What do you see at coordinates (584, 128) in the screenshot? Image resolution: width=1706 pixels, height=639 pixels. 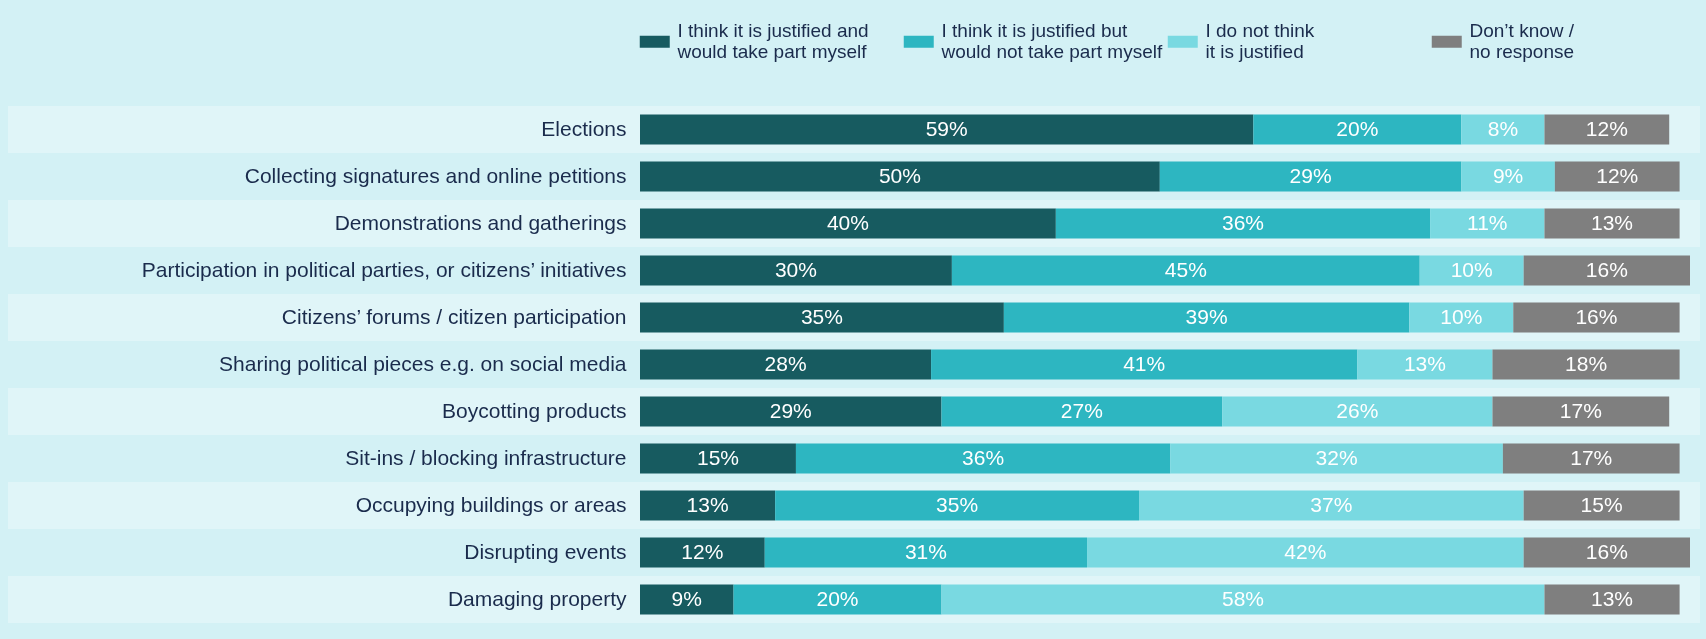 I see `y-tick-label: Elections` at bounding box center [584, 128].